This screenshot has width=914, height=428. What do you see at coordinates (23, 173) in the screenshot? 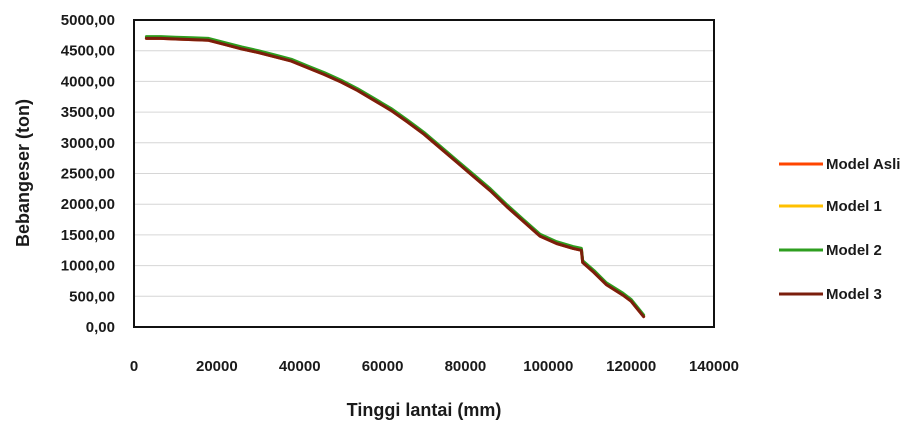
I see `y-axis-title: Bebangeser (ton)` at bounding box center [23, 173].